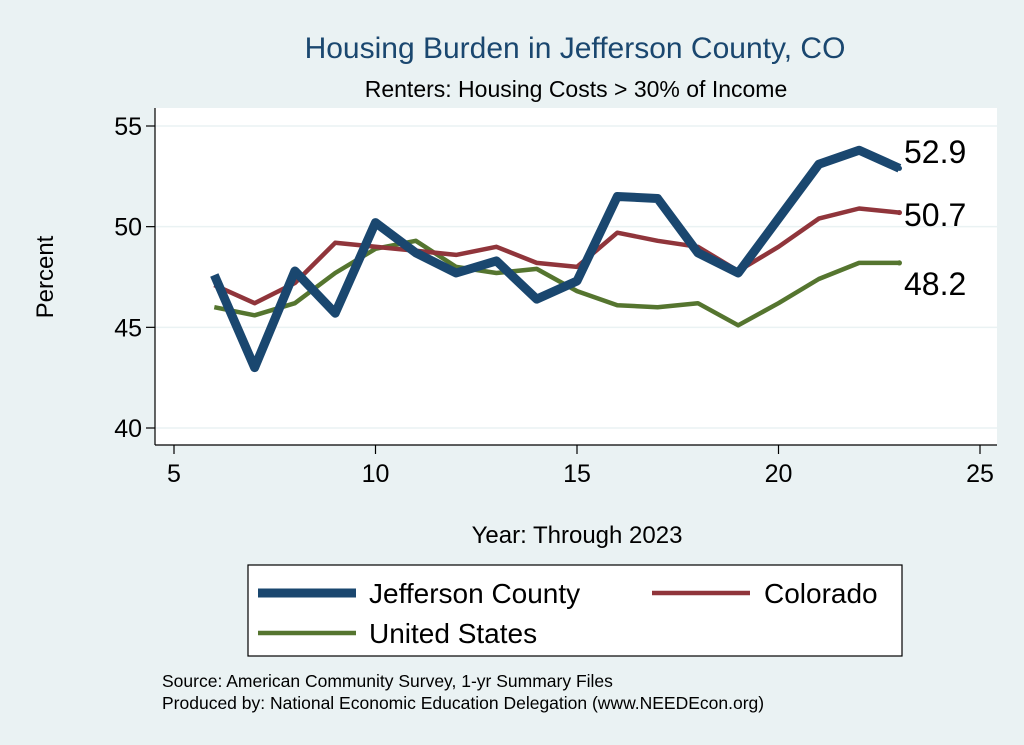  What do you see at coordinates (474, 593) in the screenshot?
I see `legend-label: Jefferson County` at bounding box center [474, 593].